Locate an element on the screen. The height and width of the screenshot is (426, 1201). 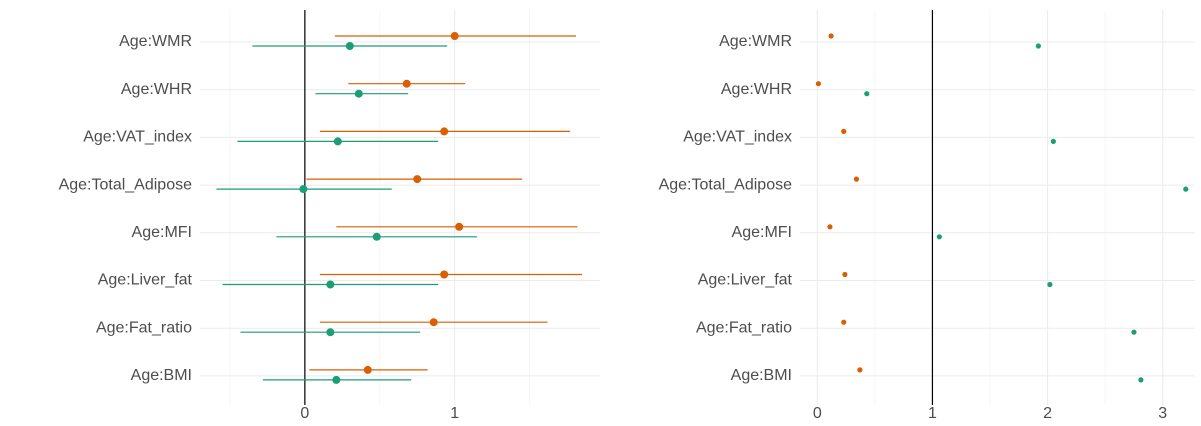
x-tick-label: 2 is located at coordinates (1047, 413).